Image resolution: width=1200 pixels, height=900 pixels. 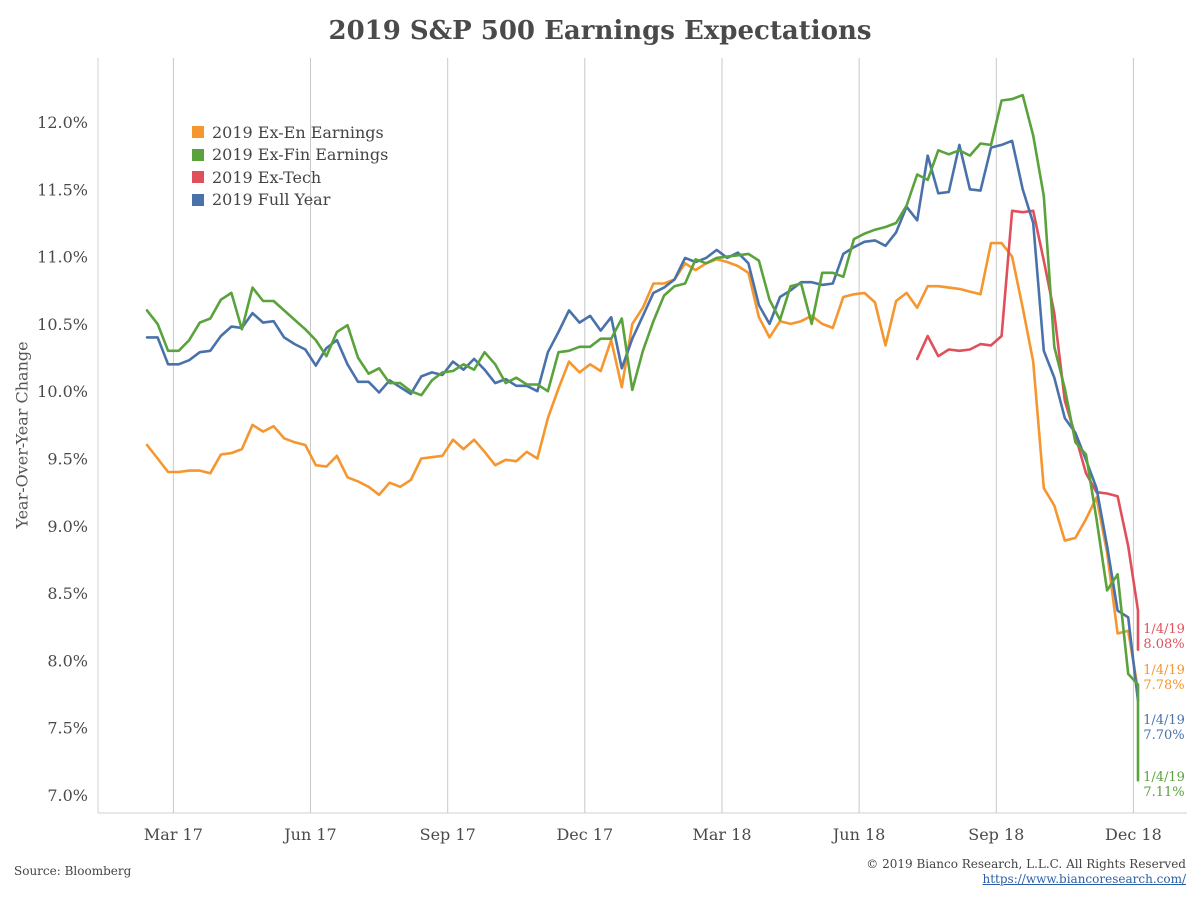 What do you see at coordinates (1163, 644) in the screenshot?
I see `annotation-value: 8.08%` at bounding box center [1163, 644].